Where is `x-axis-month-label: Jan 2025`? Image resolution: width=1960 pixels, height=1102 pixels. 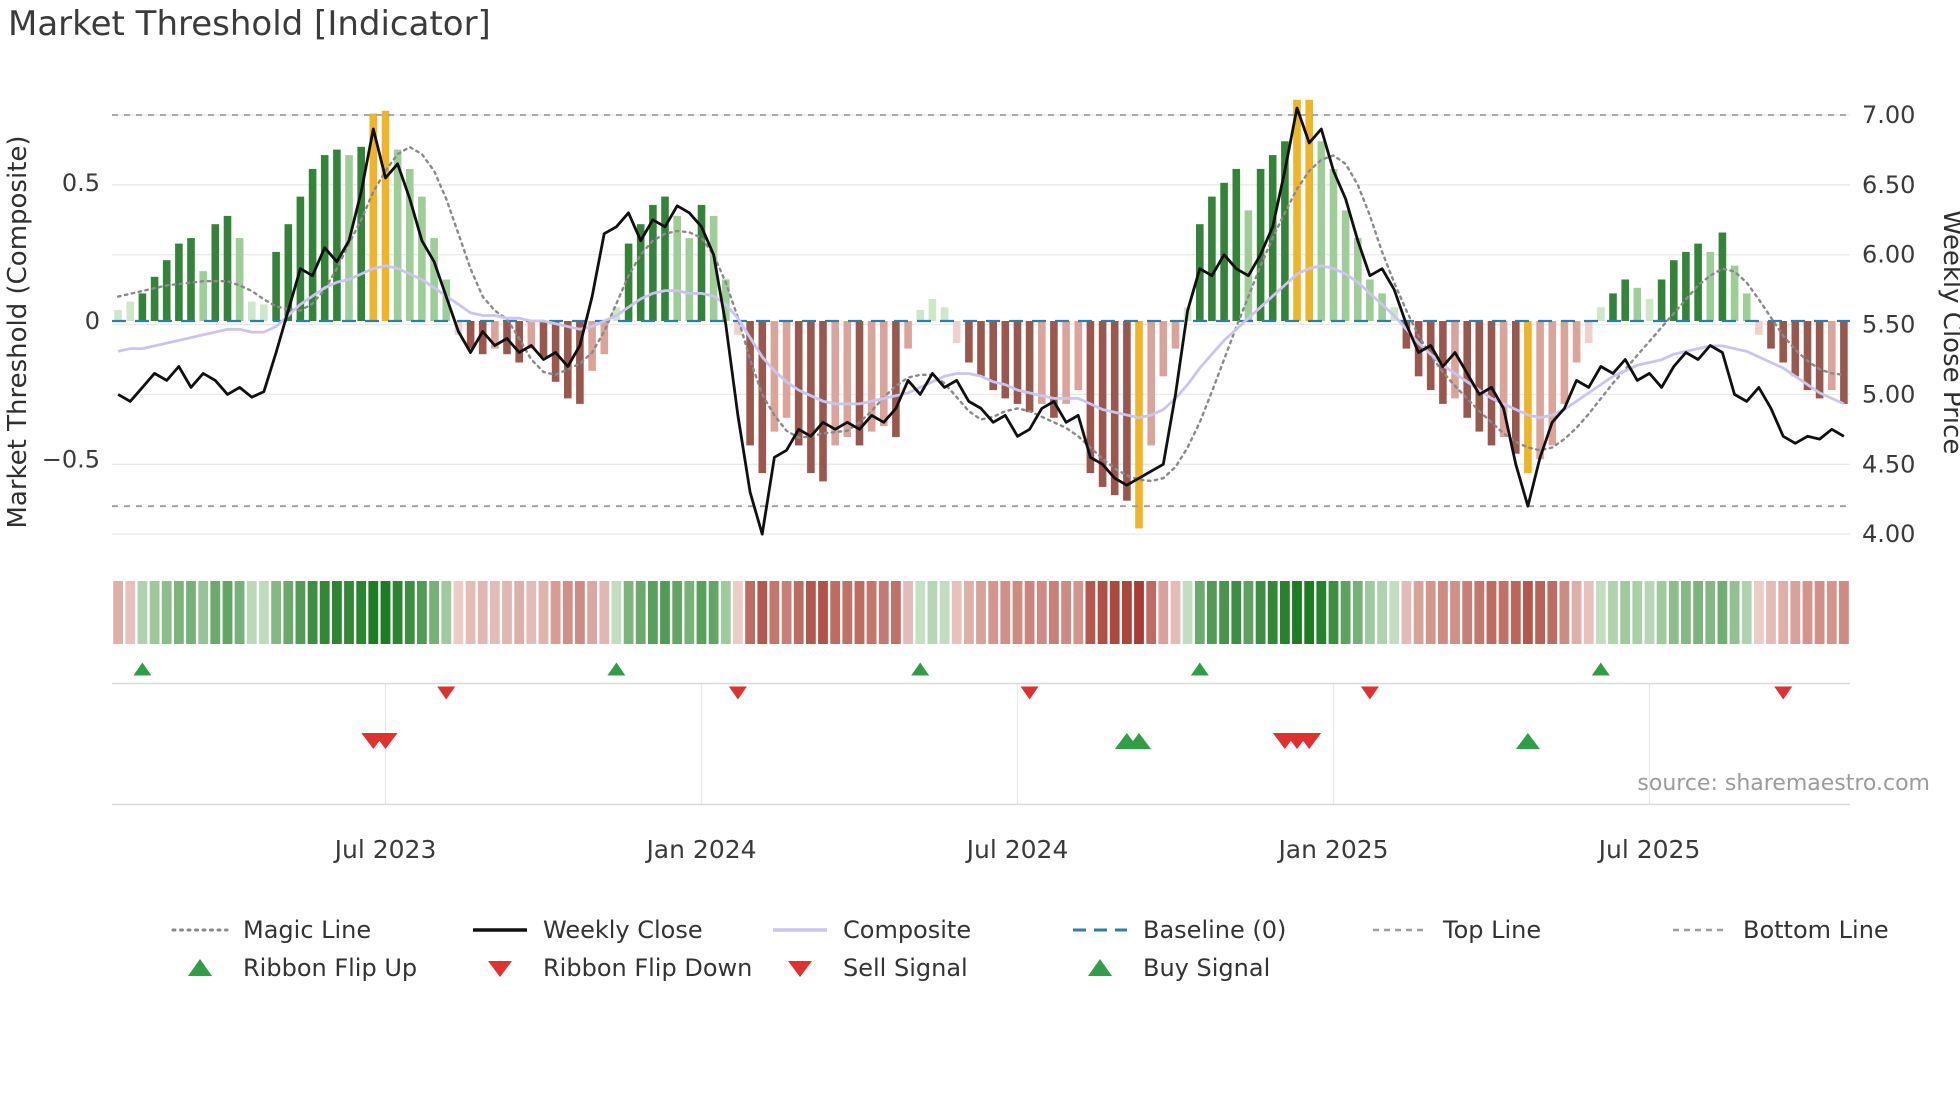
x-axis-month-label: Jan 2025 is located at coordinates (1332, 849).